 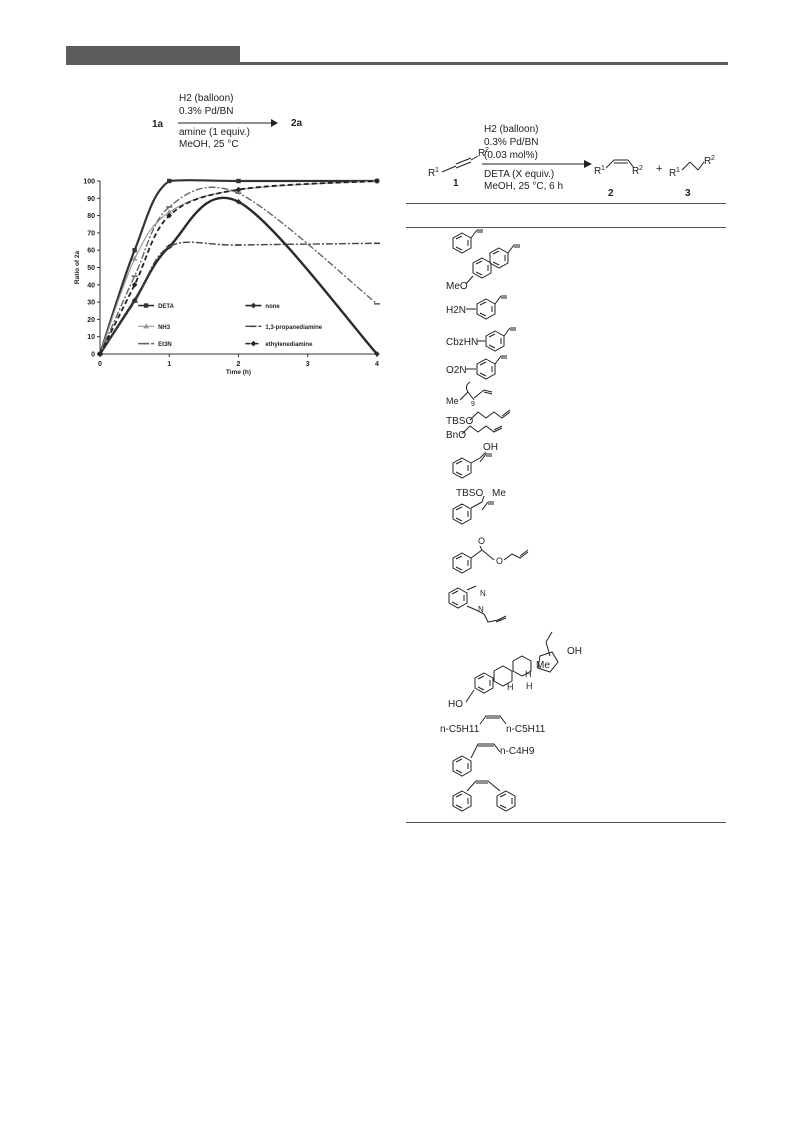 What do you see at coordinates (481, 339) in the screenshot?
I see `structure-cbz-aminostyrene: CbzHN` at bounding box center [481, 339].